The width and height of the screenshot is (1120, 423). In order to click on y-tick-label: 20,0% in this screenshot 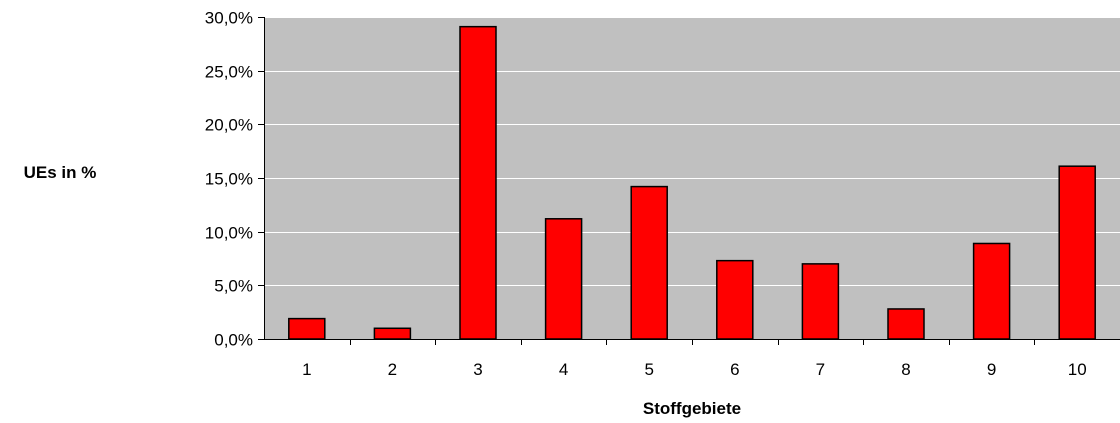, I will do `click(229, 125)`.